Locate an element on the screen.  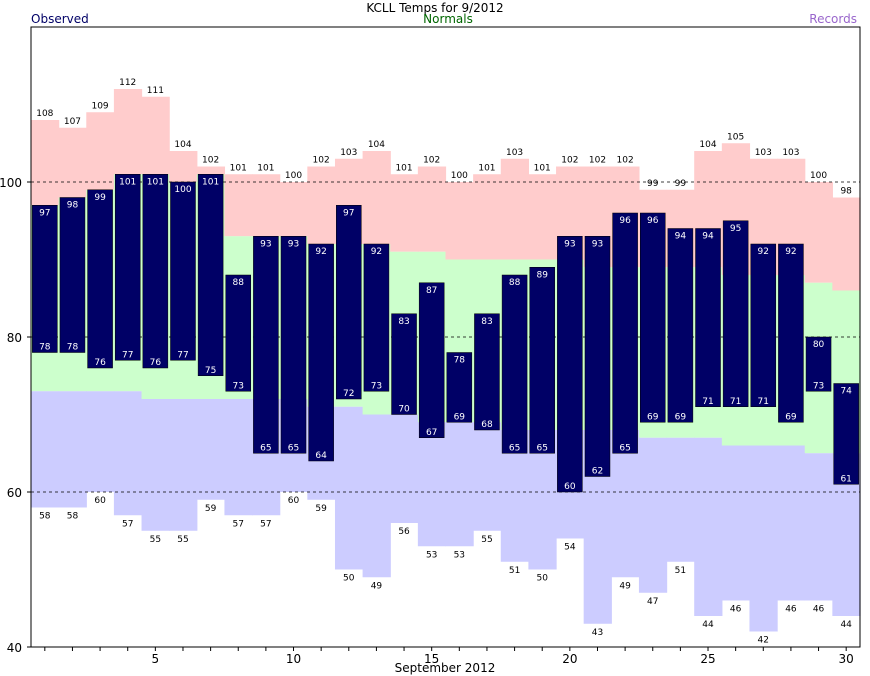
observed-high-label: 101 is located at coordinates (155, 182).